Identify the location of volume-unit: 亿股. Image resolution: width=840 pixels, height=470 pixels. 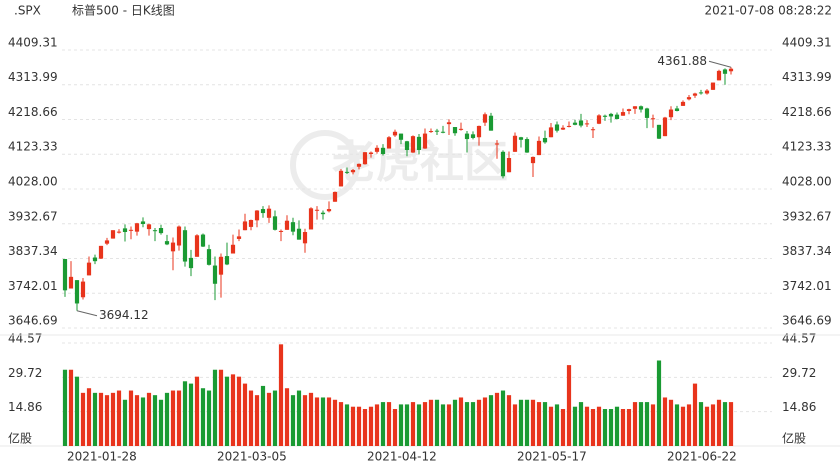
(20, 438).